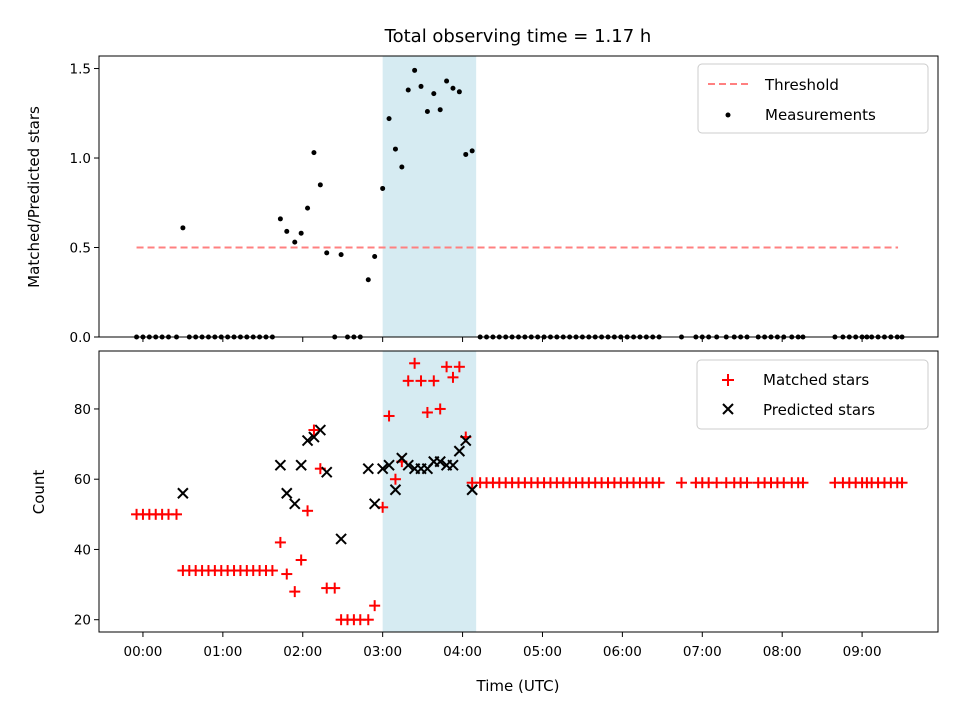  Describe the element at coordinates (801, 85) in the screenshot. I see `legend-threshold-label: Threshold` at that location.